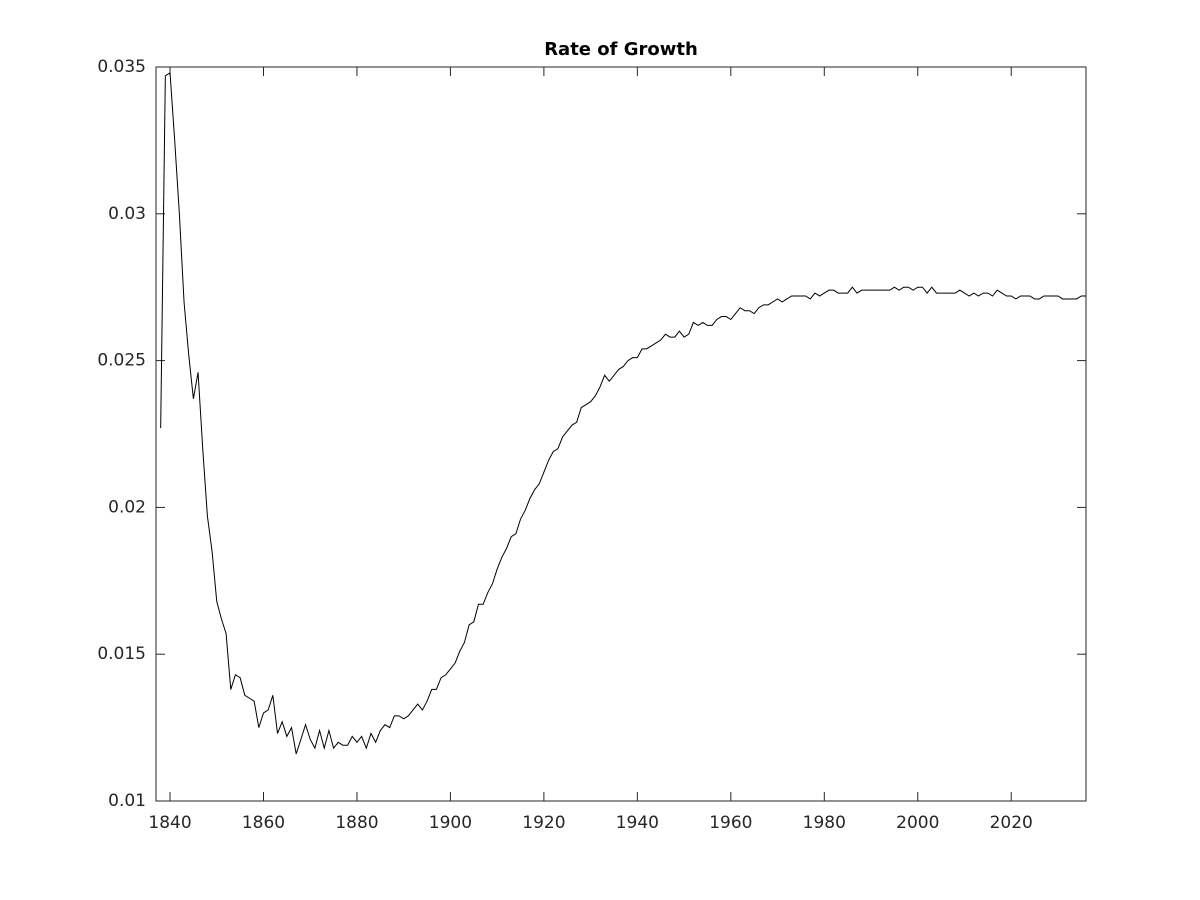 The width and height of the screenshot is (1200, 900). I want to click on x-tick-label: 2020, so click(1011, 823).